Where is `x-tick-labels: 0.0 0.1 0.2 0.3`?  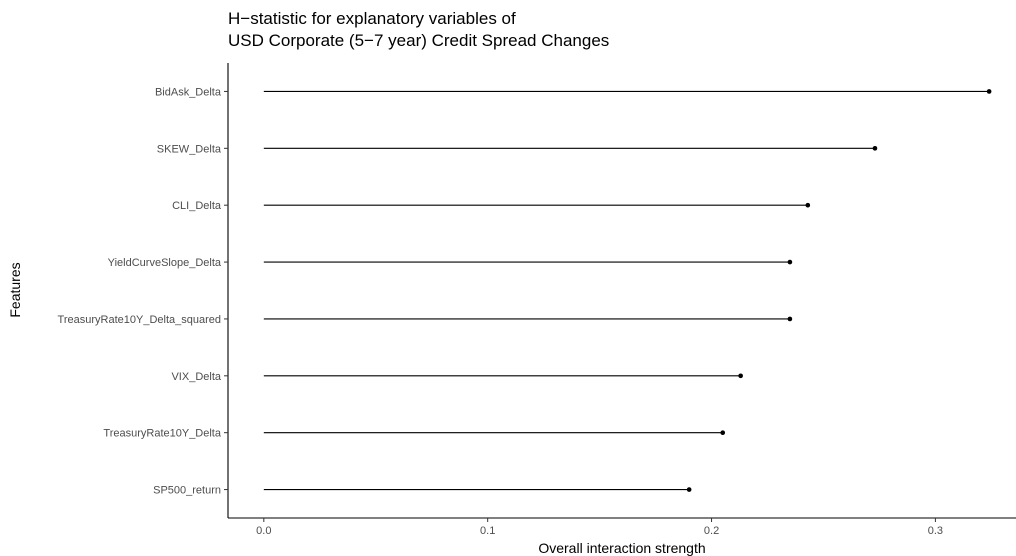
x-tick-labels: 0.0 0.1 0.2 0.3 is located at coordinates (599, 531).